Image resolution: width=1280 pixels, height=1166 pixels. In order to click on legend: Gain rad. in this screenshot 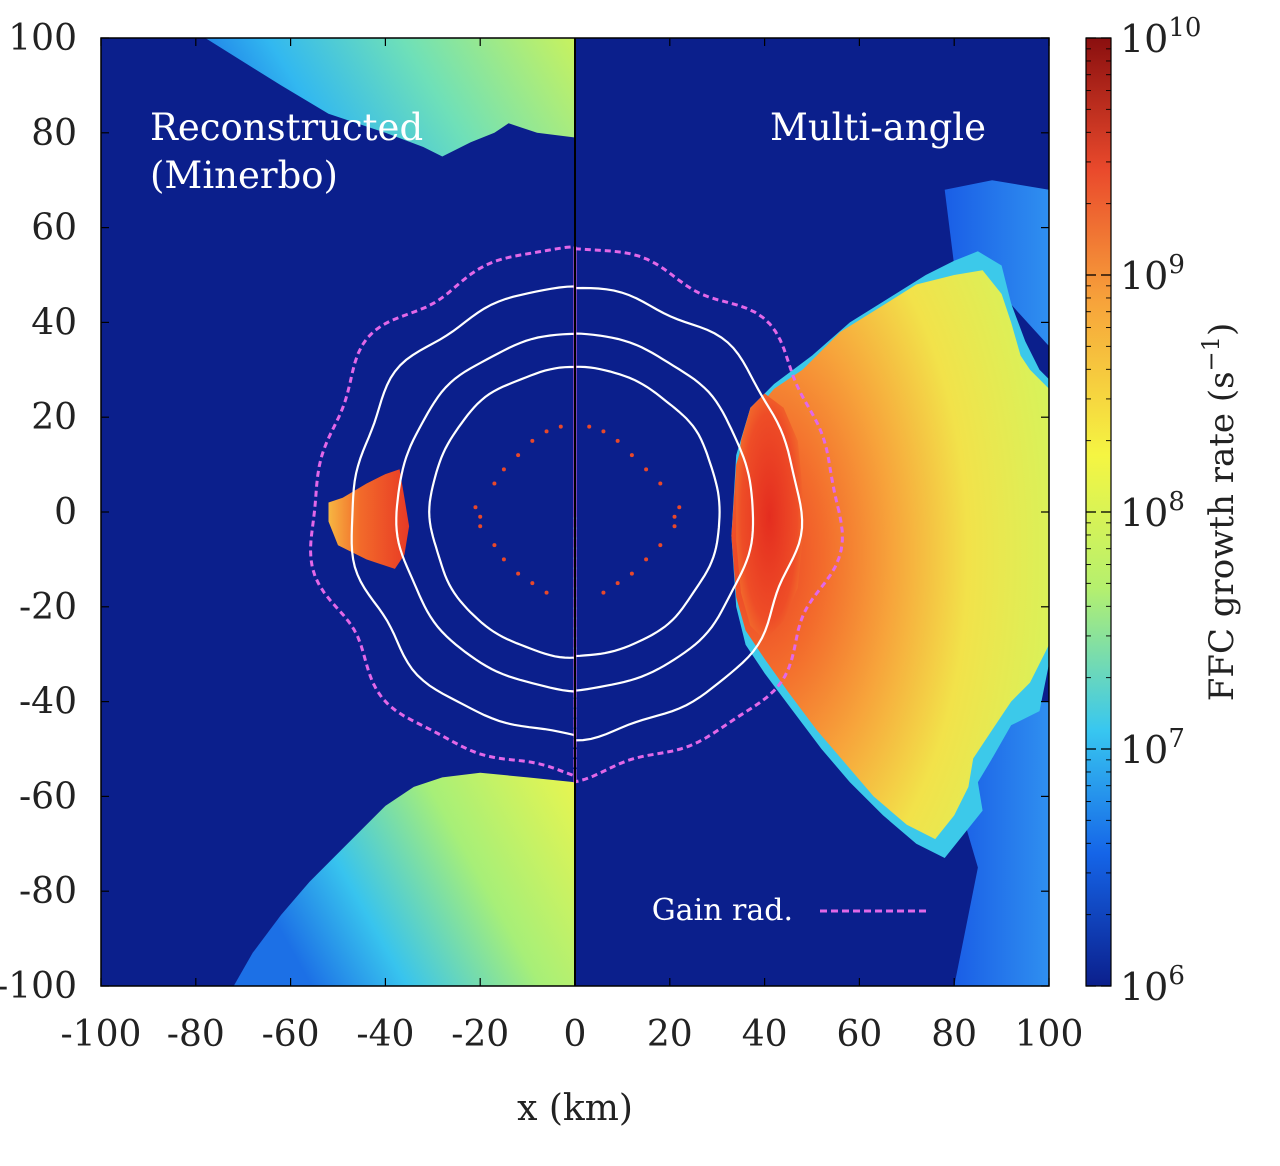, I will do `click(790, 910)`.